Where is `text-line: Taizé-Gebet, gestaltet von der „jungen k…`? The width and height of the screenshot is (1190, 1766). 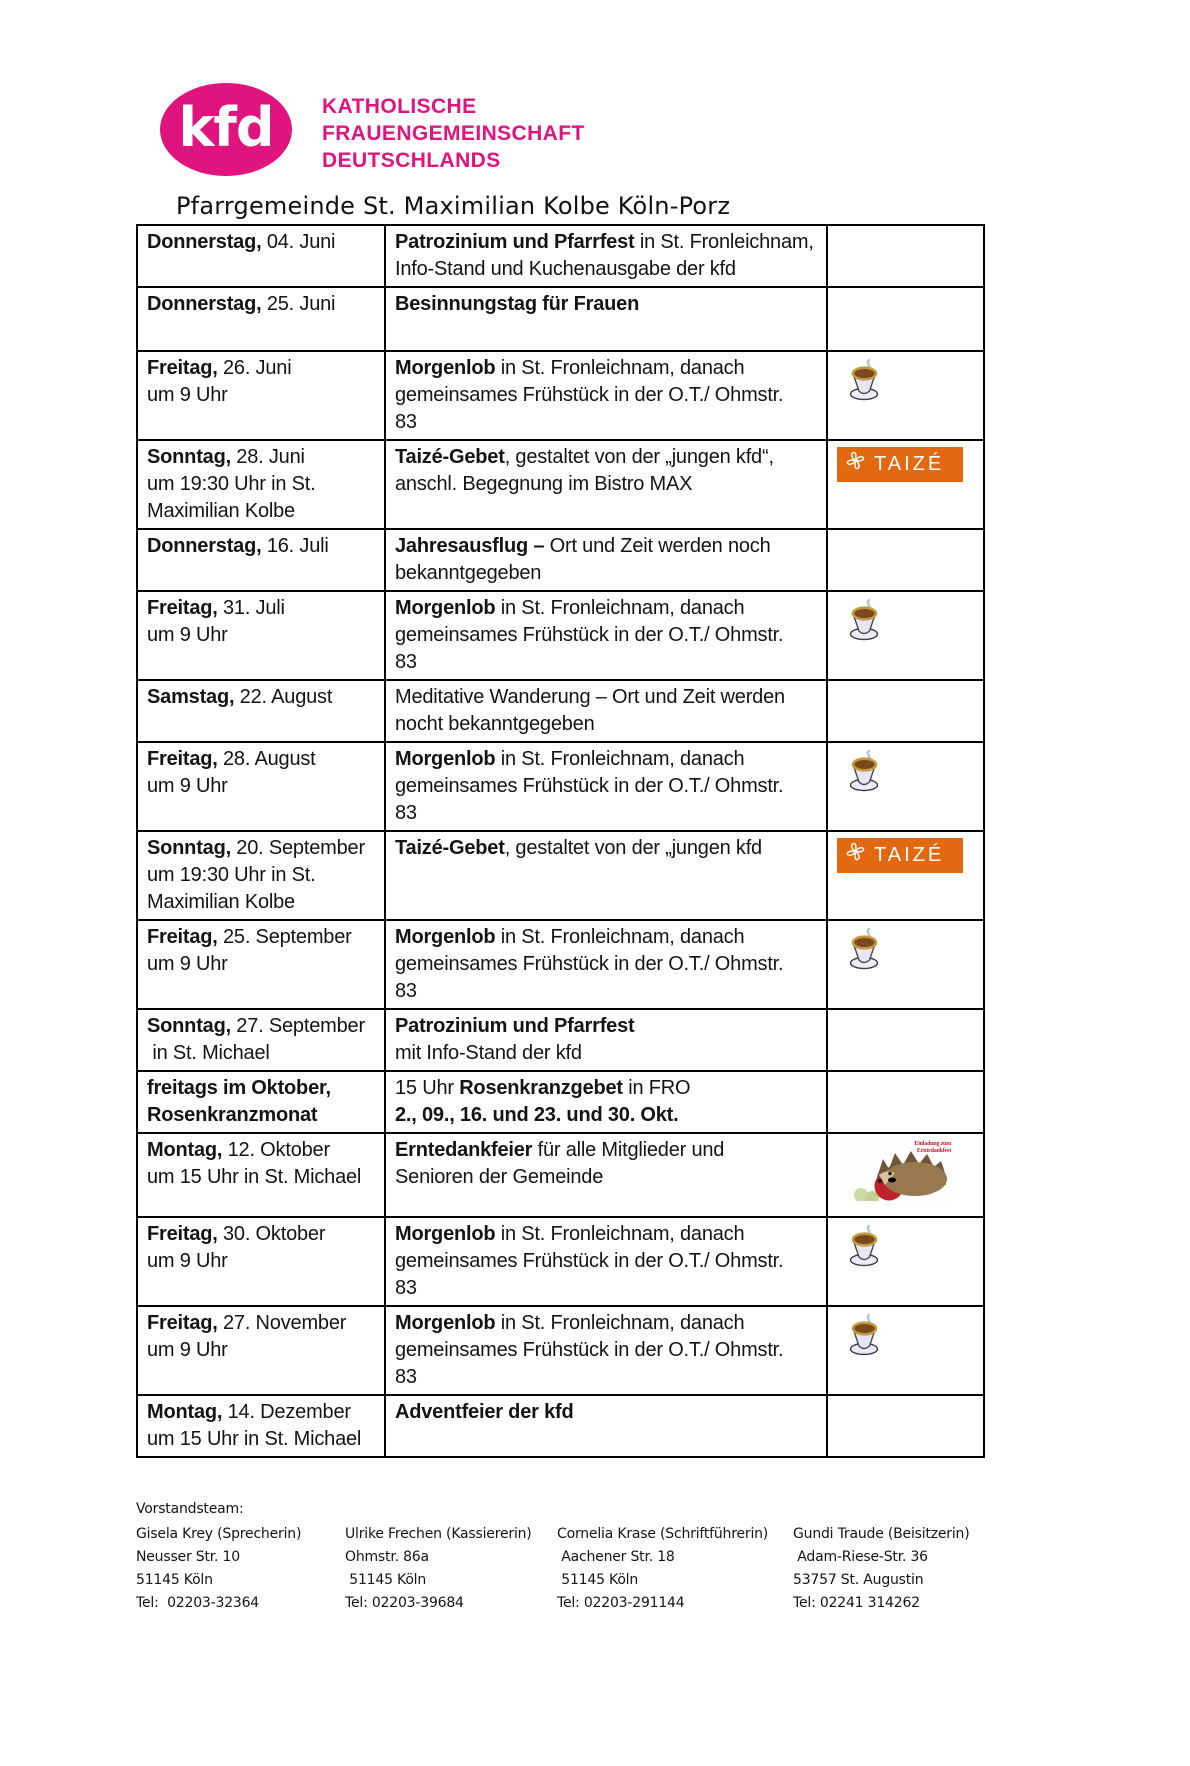
text-line: Taizé-Gebet, gestaltet von der „jungen k… is located at coordinates (606, 848).